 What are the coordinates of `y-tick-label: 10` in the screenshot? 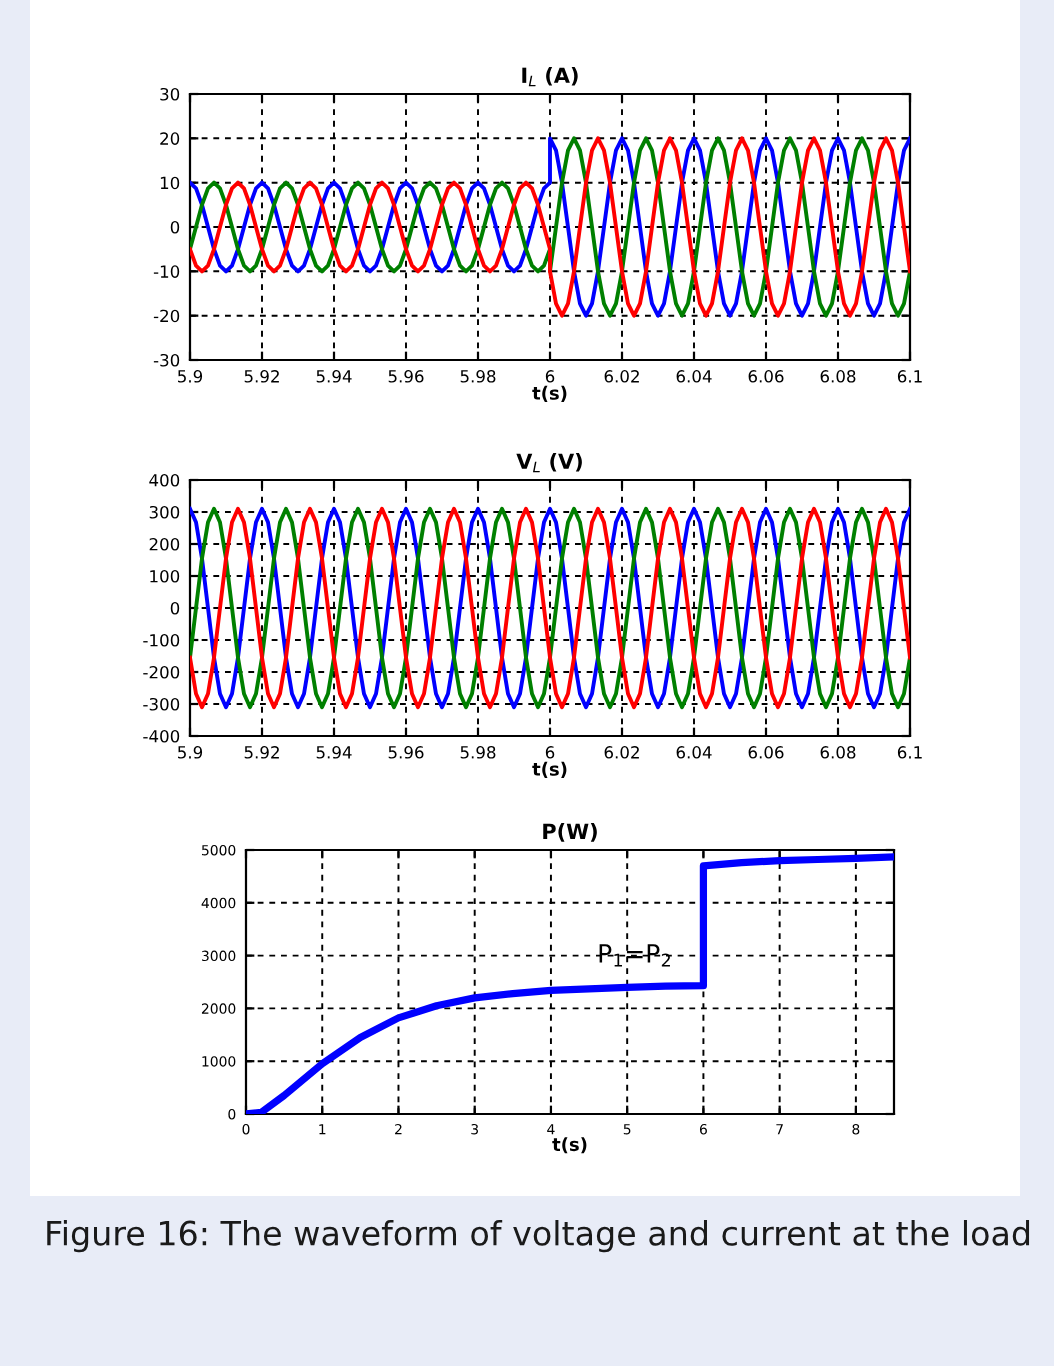 It's located at (170, 183).